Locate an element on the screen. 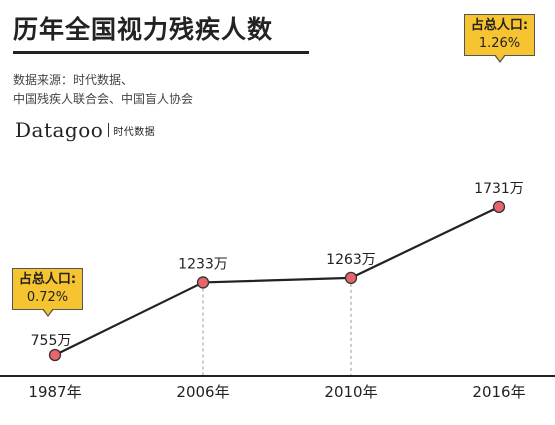 Image resolution: width=555 pixels, height=425 pixels. logo-subtitle: 时代数据 is located at coordinates (134, 132).